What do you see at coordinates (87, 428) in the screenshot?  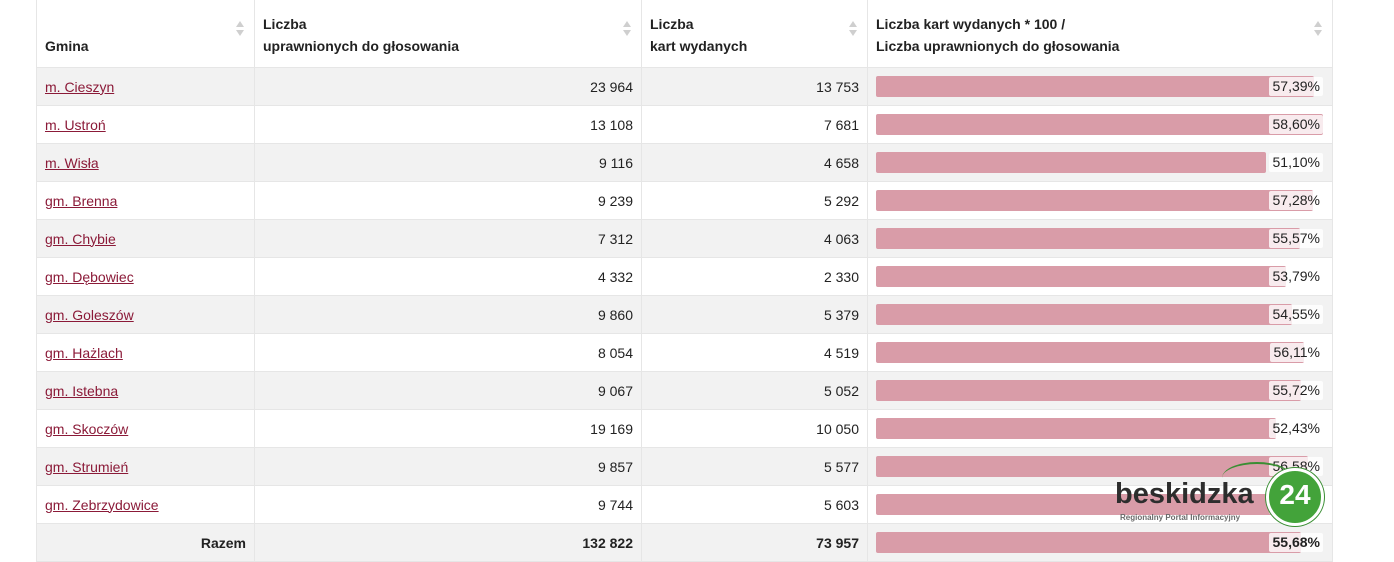 I see `gmina-link: gm. Skoczów` at bounding box center [87, 428].